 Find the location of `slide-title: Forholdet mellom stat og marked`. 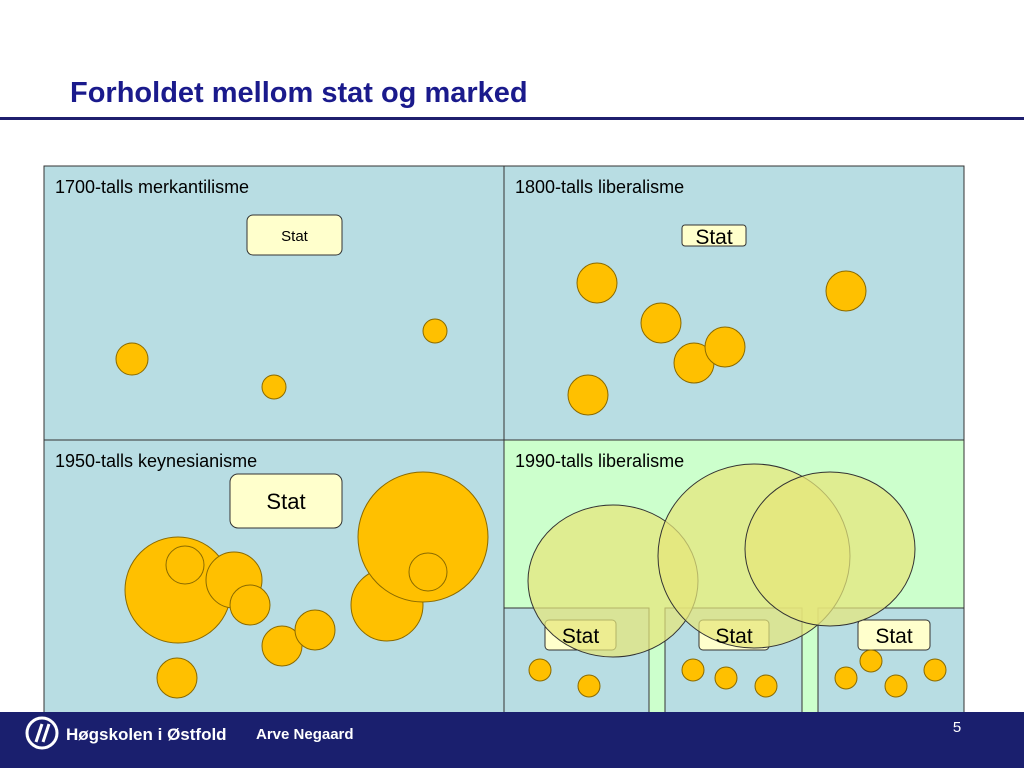

slide-title: Forholdet mellom stat og marked is located at coordinates (299, 93).